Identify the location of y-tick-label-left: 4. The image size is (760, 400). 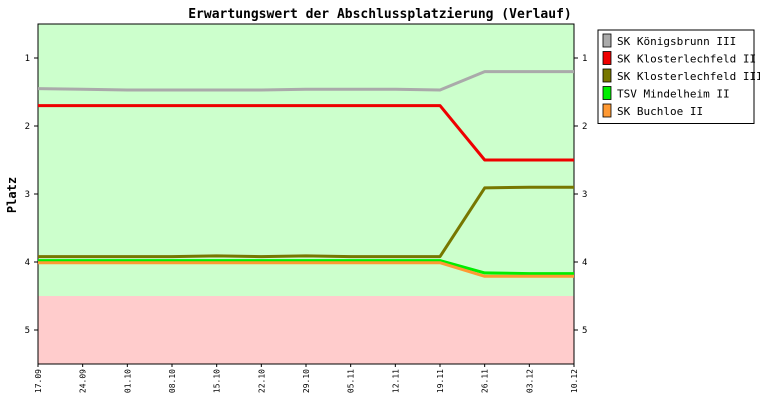
(27, 263).